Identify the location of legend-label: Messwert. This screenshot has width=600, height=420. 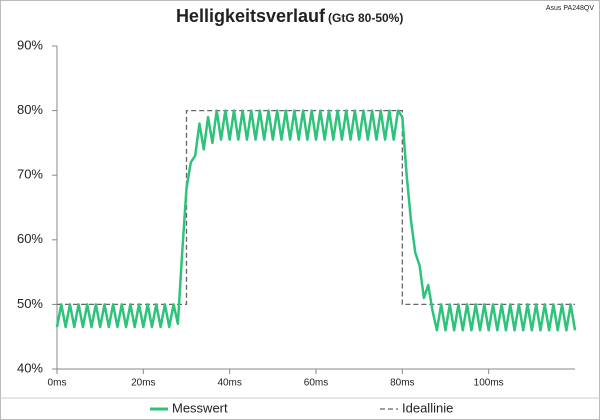
(200, 407).